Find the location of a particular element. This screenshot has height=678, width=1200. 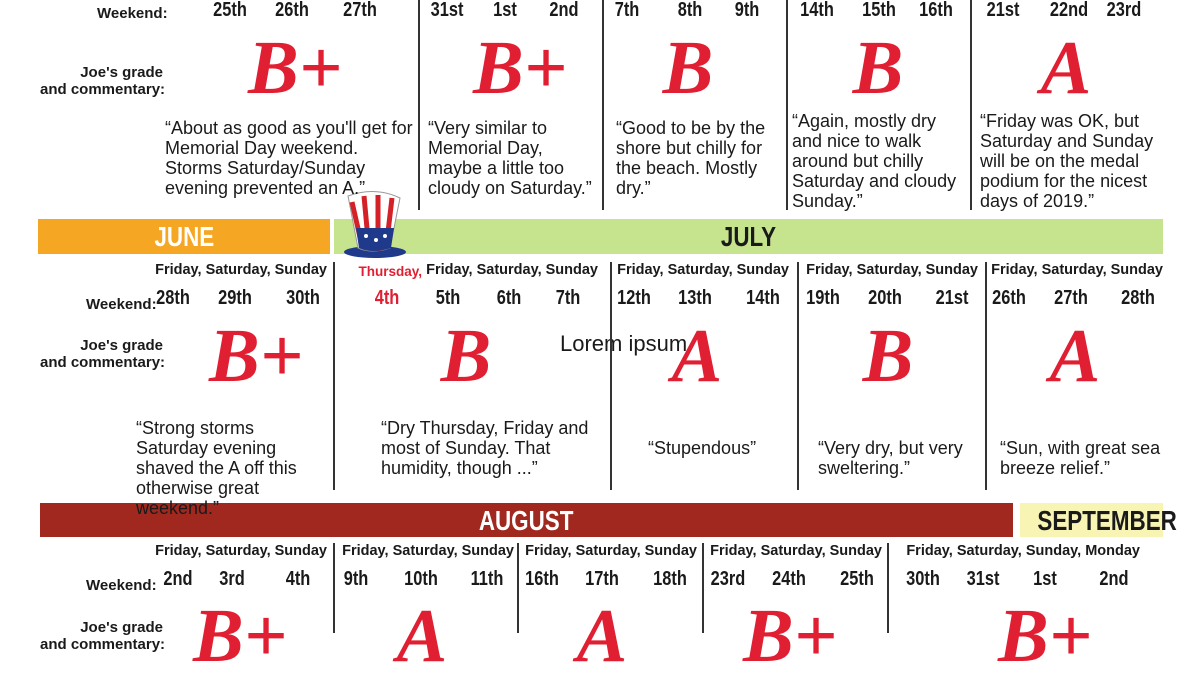

month-band: SEPTEMBER is located at coordinates (1098, 520).